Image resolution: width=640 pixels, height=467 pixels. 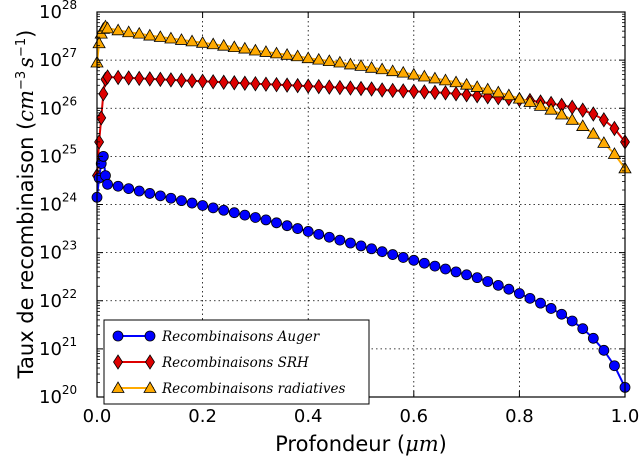 I want to click on y-tick-label: 1027, so click(x=58, y=58).